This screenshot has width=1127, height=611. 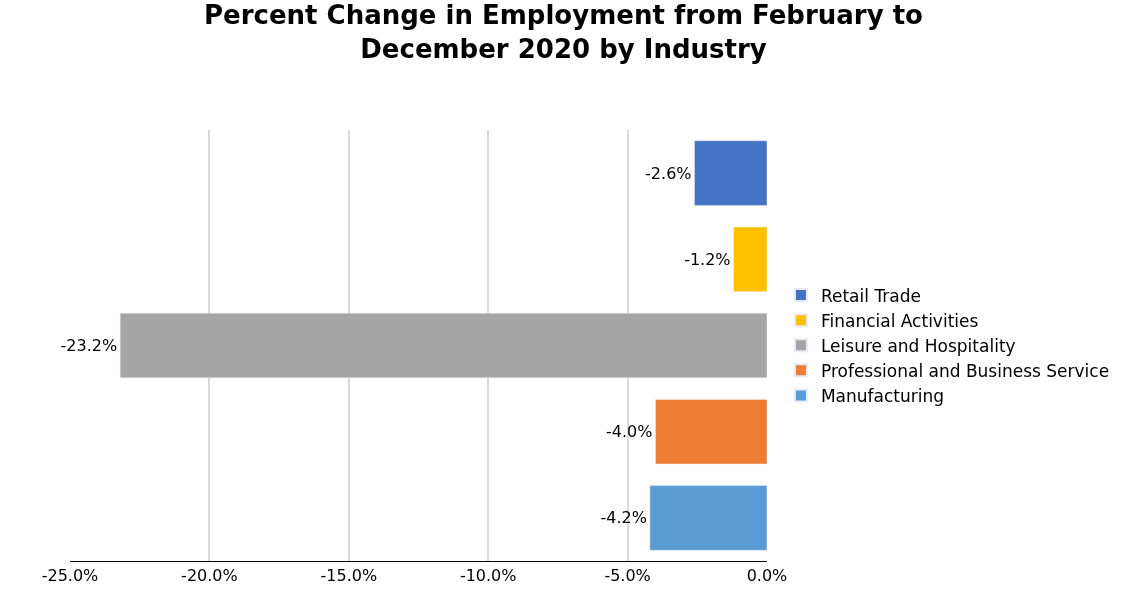 What do you see at coordinates (349, 576) in the screenshot?
I see `x-tick-label: -15.0%` at bounding box center [349, 576].